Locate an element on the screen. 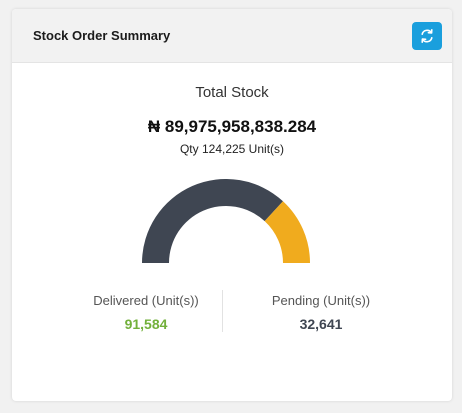 Image resolution: width=462 pixels, height=413 pixels. delivered-label: Delivered (Unit(s)) is located at coordinates (146, 300).